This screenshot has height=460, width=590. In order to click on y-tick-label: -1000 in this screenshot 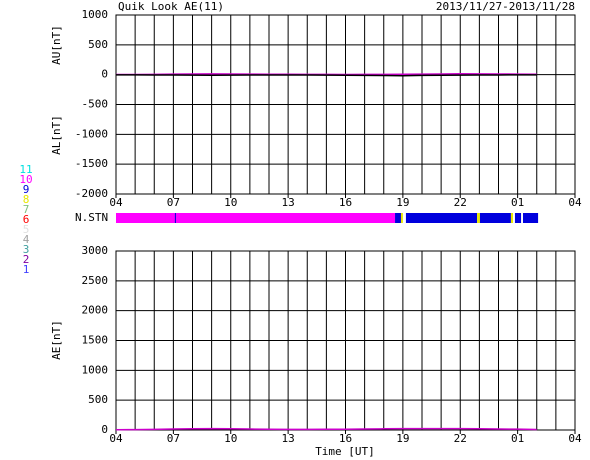, I will do `click(91, 133)`.